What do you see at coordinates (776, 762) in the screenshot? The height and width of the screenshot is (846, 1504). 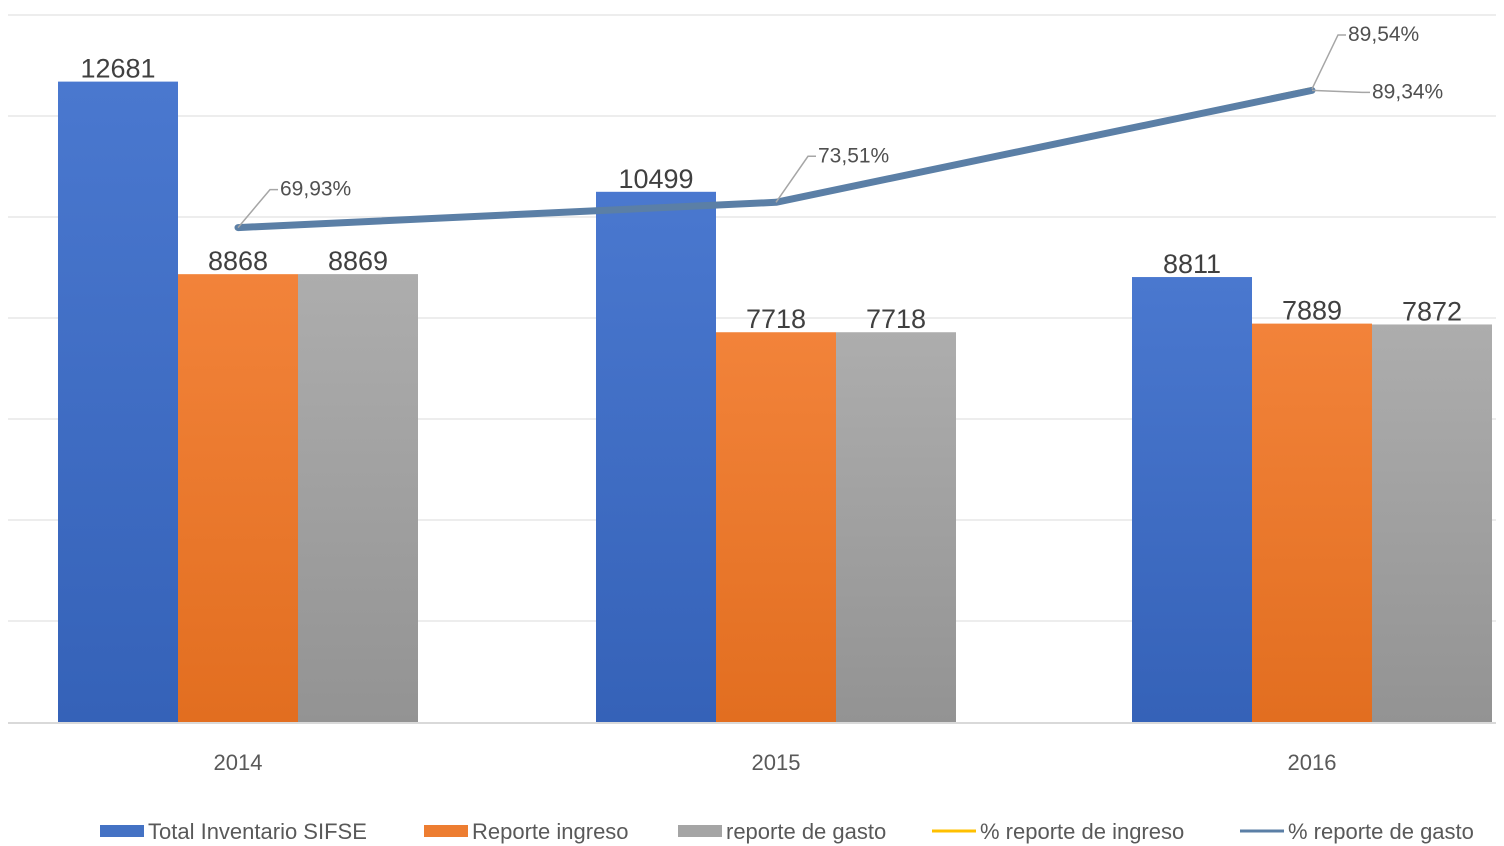 I see `x-tick-label: 2015` at bounding box center [776, 762].